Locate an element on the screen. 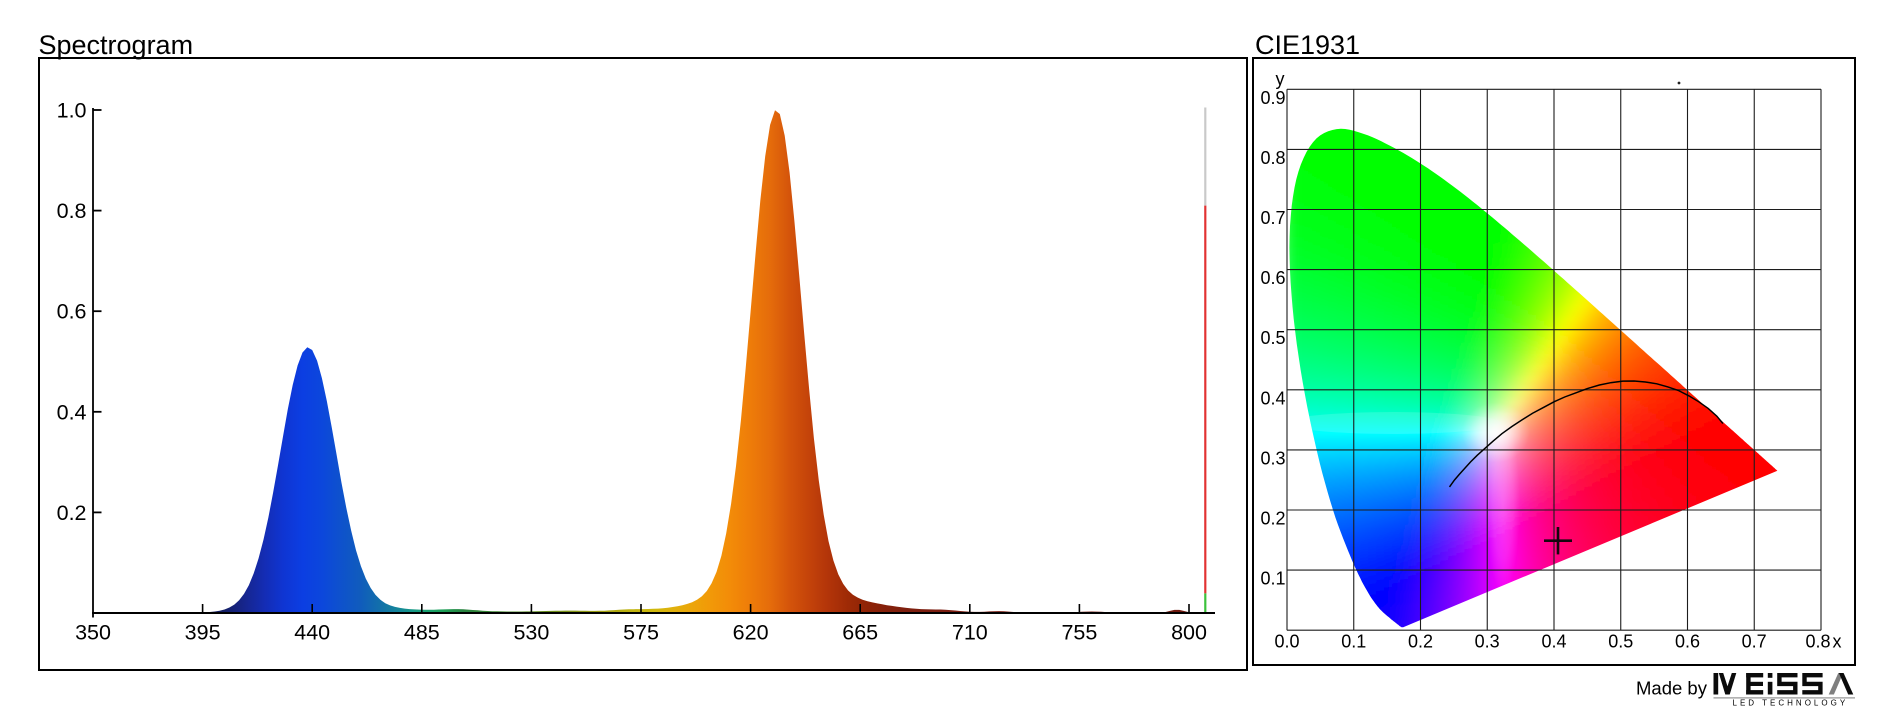 The height and width of the screenshot is (715, 1890). svg-text: 710 is located at coordinates (970, 633).